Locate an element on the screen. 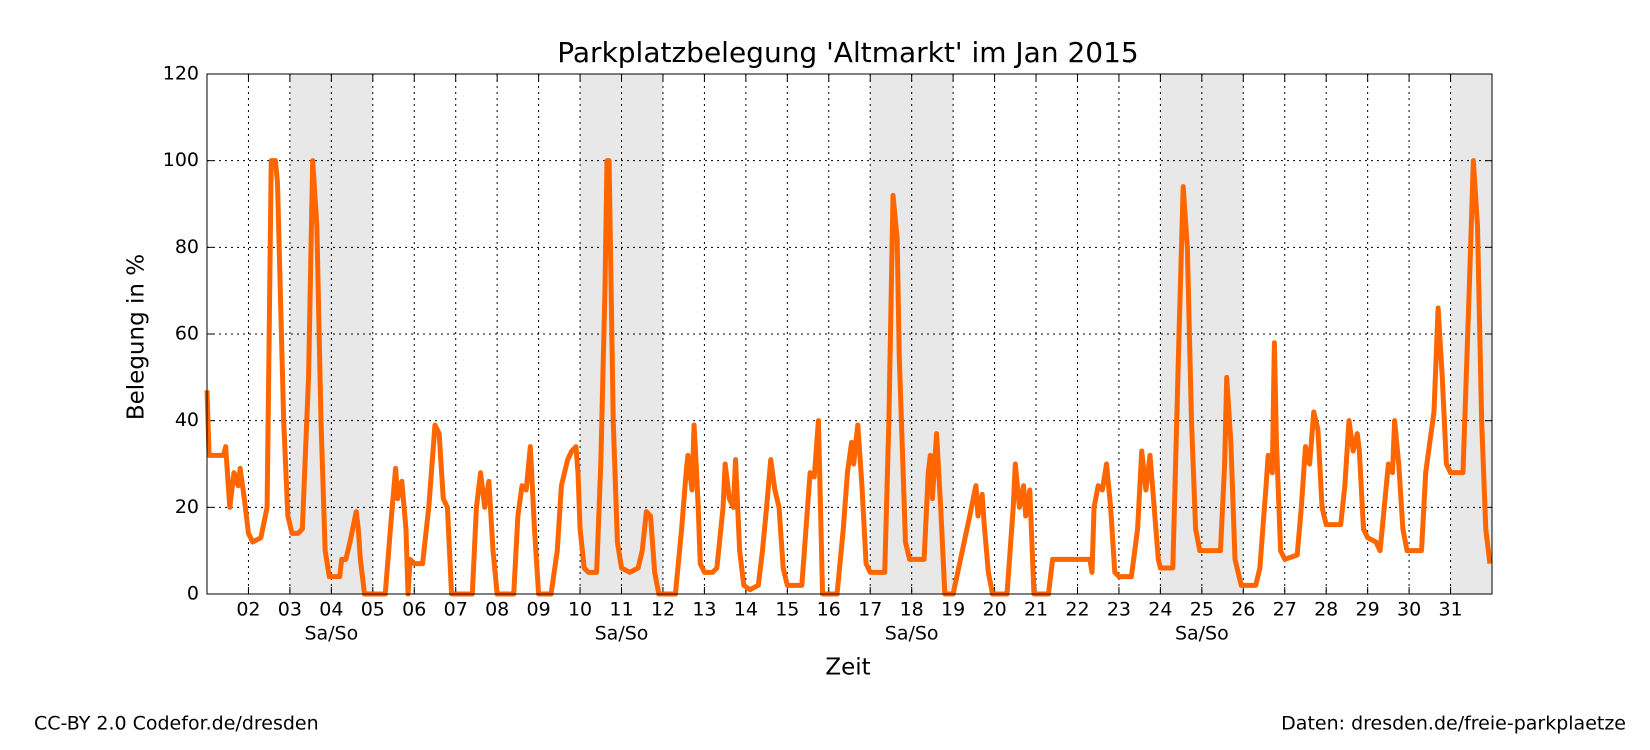 The width and height of the screenshot is (1650, 750). x-tick-label: 19 is located at coordinates (953, 610).